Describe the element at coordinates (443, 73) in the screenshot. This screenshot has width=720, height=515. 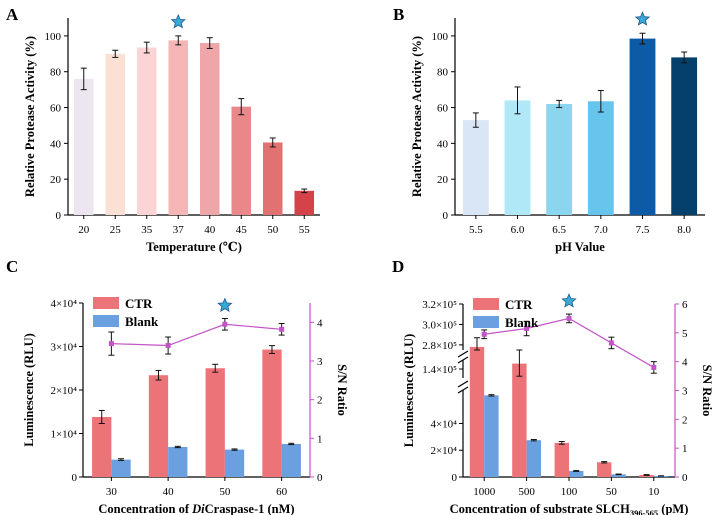
I see `y-tick-label: 80` at that location.